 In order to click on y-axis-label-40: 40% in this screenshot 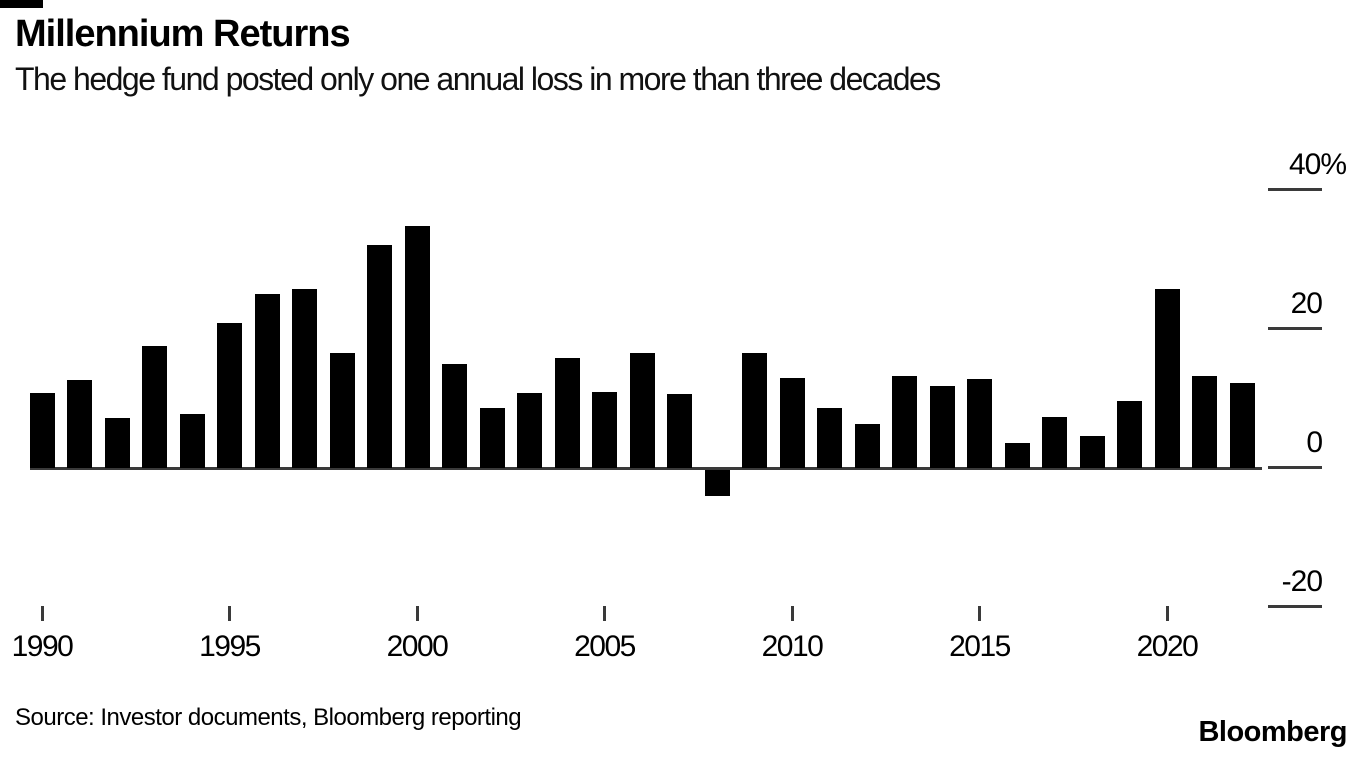, I will do `click(1317, 164)`.